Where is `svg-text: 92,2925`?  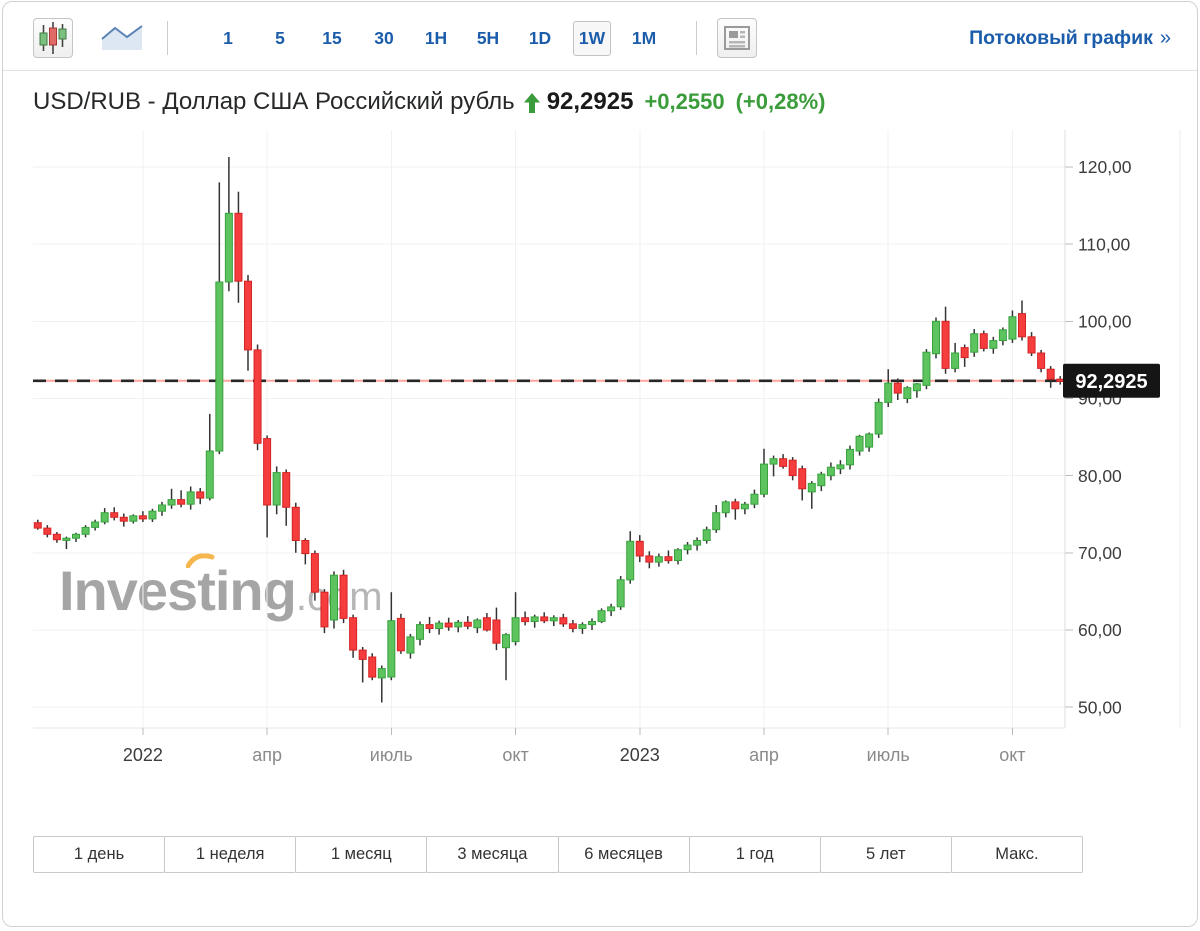
svg-text: 92,2925 is located at coordinates (1111, 382).